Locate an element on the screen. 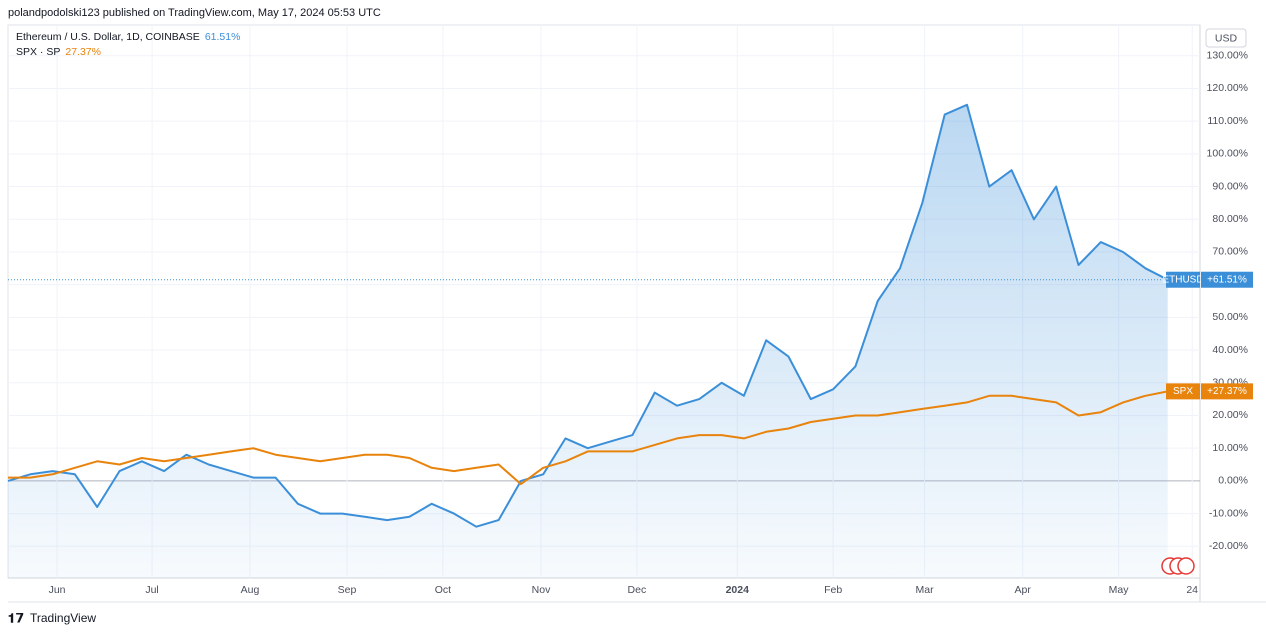 The width and height of the screenshot is (1266, 634). x-tick-label: Feb is located at coordinates (833, 590).